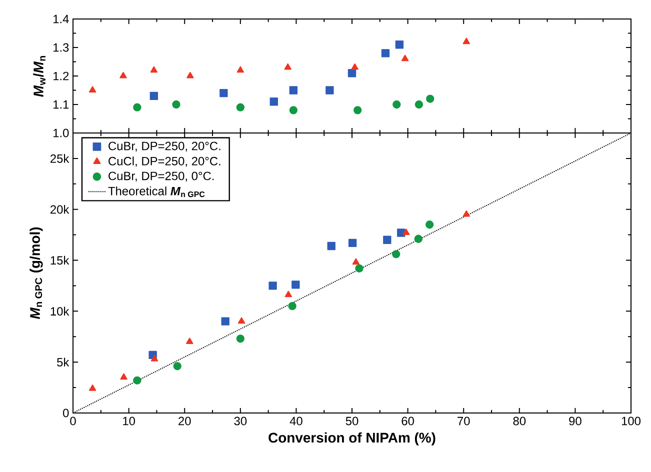 This screenshot has height=472, width=651. Describe the element at coordinates (184, 421) in the screenshot. I see `x-tick-label: 20` at that location.